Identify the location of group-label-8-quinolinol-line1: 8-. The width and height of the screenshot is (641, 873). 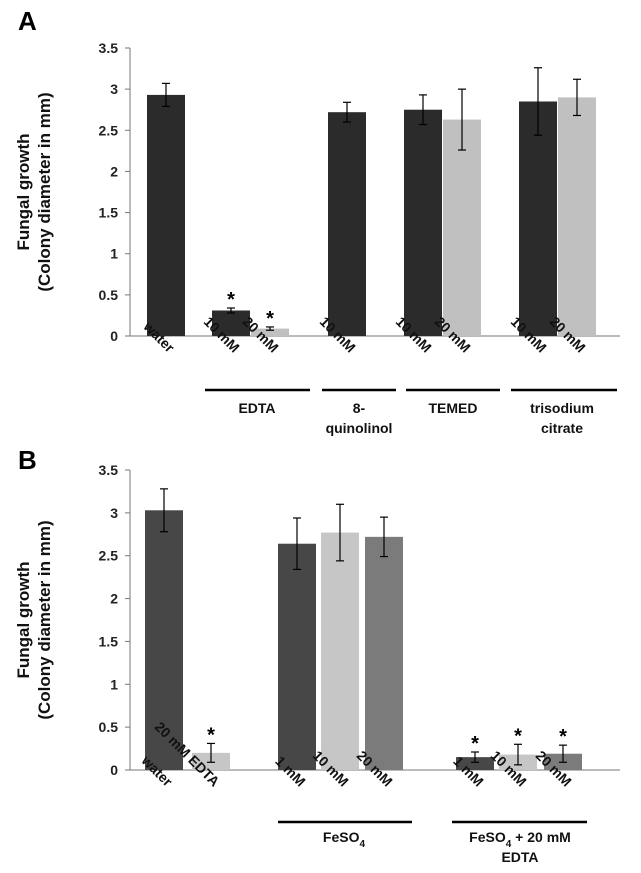
(359, 408).